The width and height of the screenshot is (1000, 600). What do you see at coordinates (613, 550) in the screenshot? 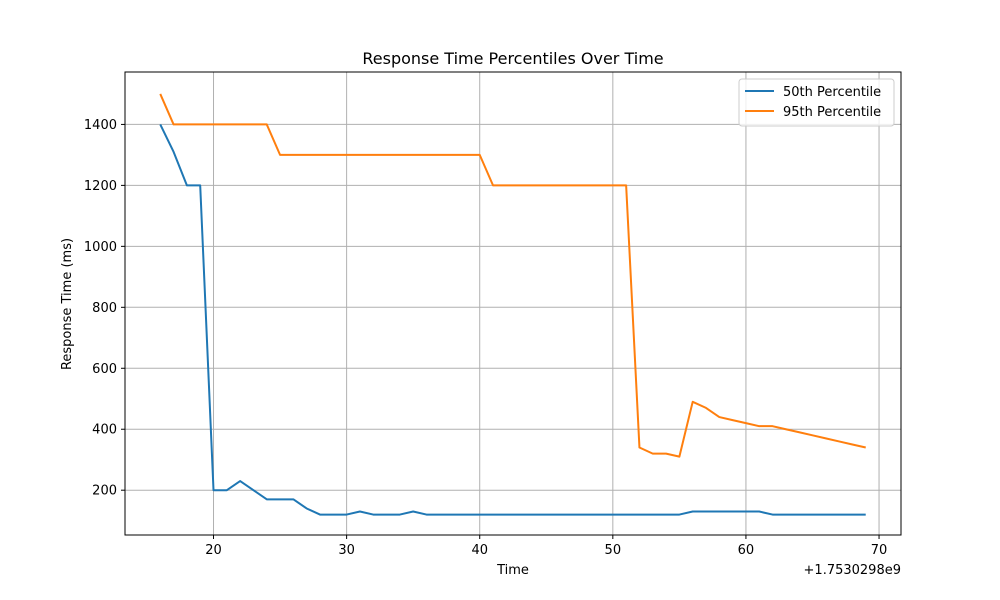
I see `x-tick-label: 50` at bounding box center [613, 550].